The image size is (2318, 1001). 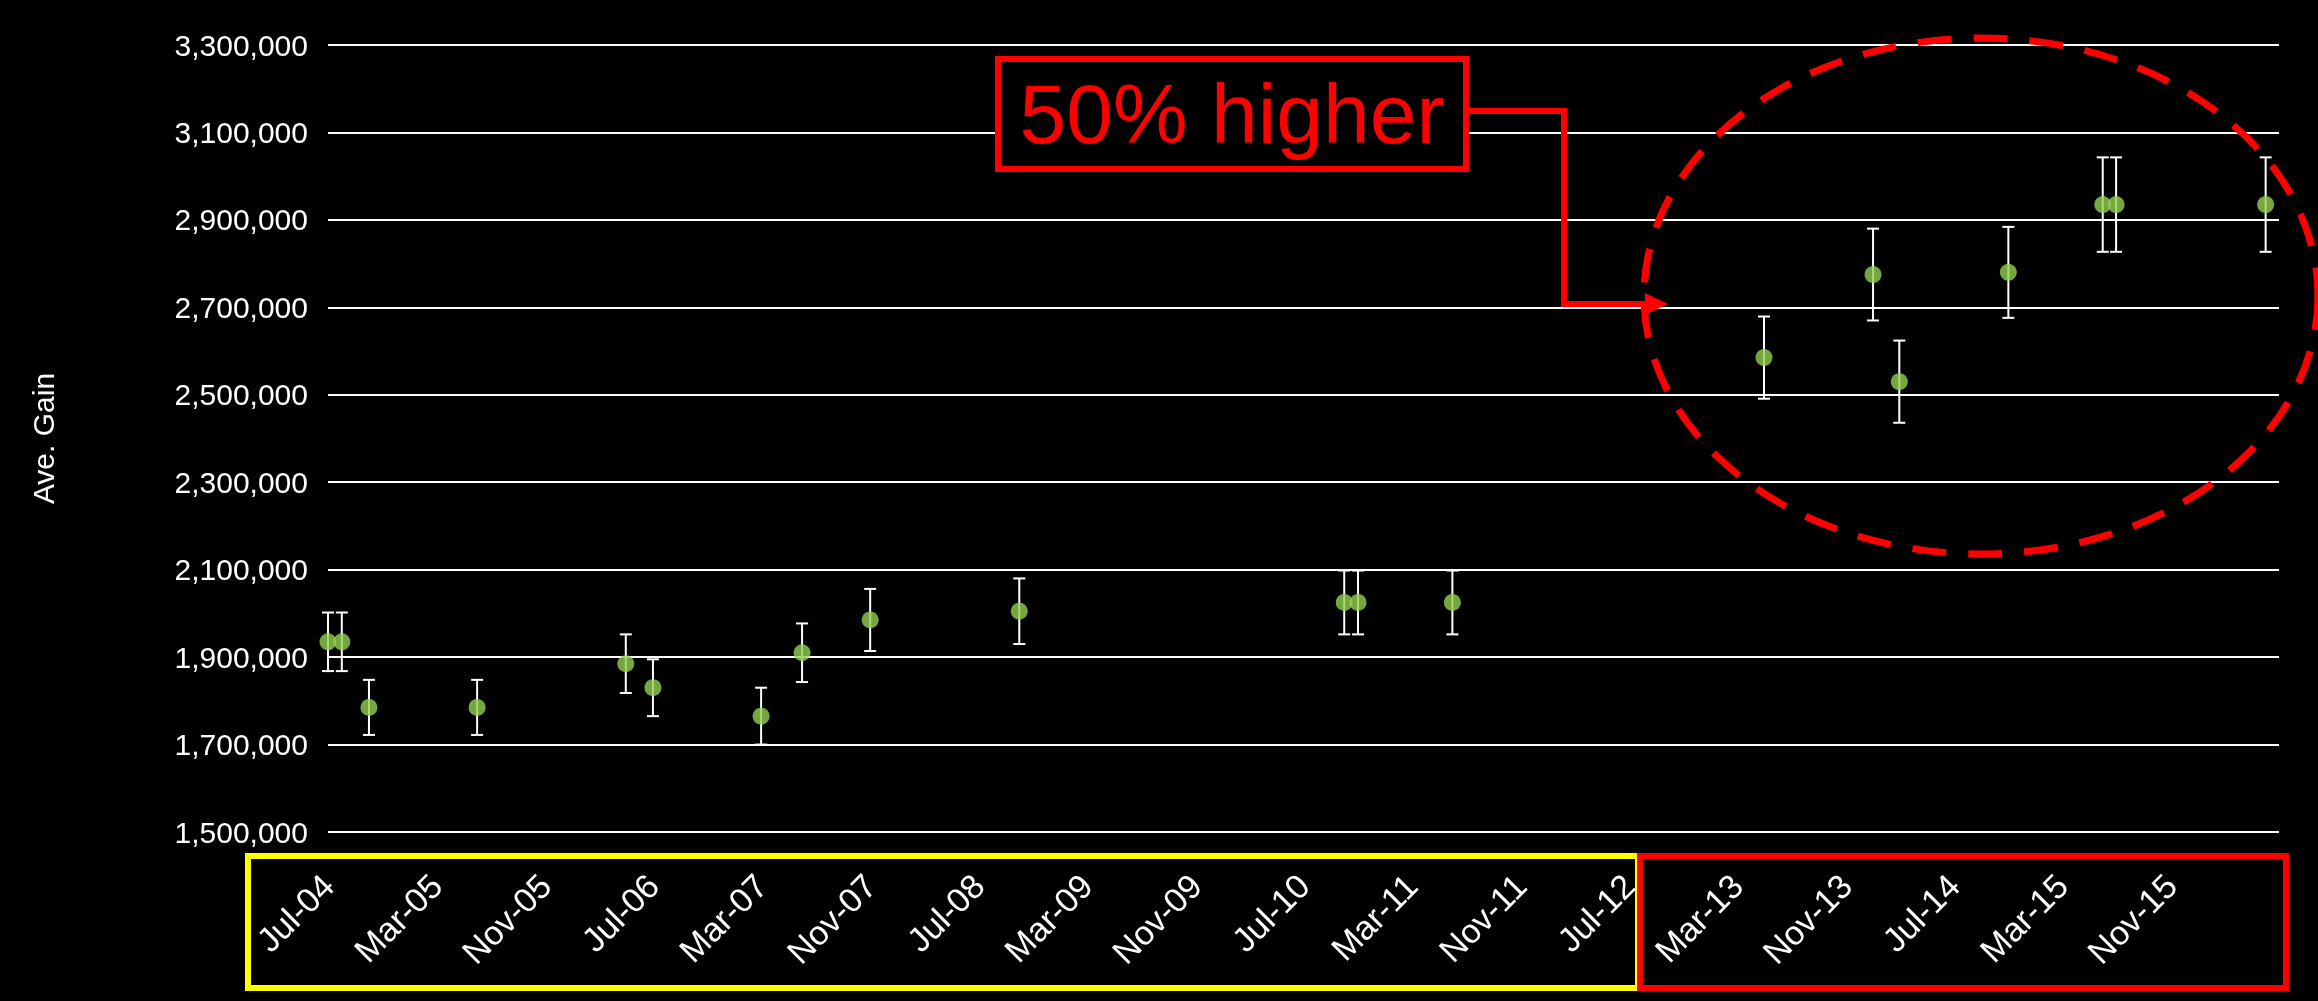 What do you see at coordinates (43, 438) in the screenshot?
I see `y-axis-title: Ave. Gain` at bounding box center [43, 438].